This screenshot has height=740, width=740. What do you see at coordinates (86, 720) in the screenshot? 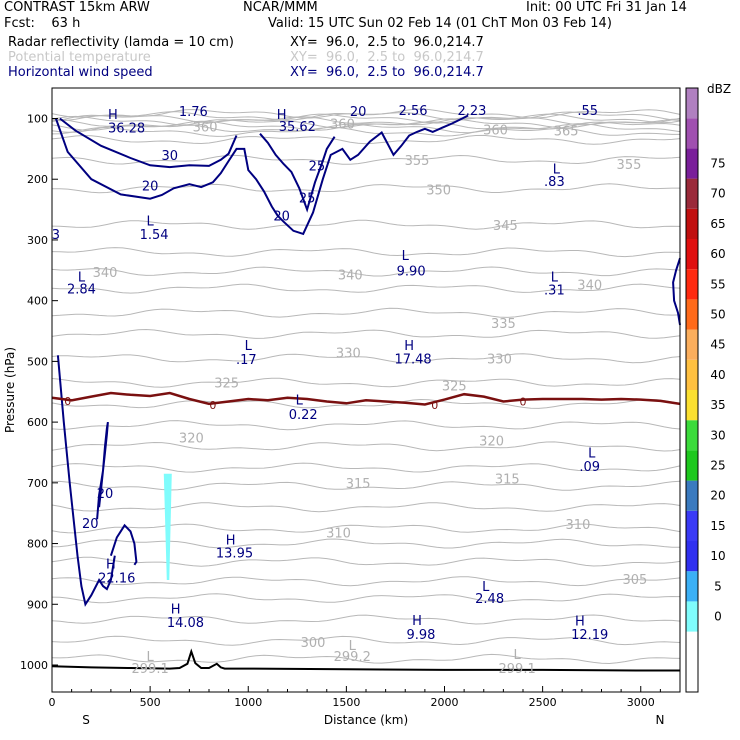
I see `endpoint-left: S` at bounding box center [86, 720].